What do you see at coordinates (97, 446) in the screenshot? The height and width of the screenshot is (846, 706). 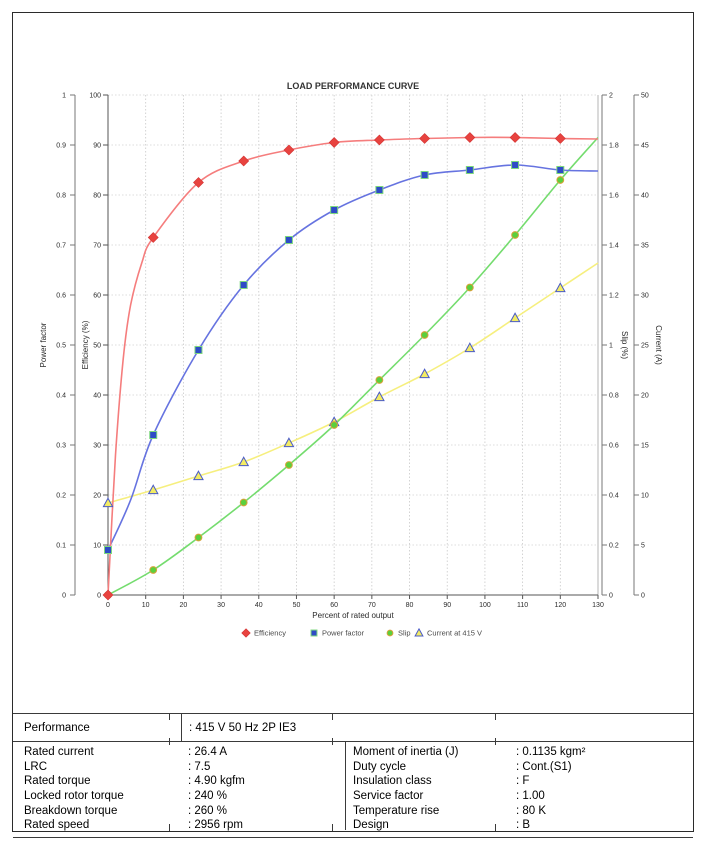 I see `efficiency-tick-label: 30` at bounding box center [97, 446].